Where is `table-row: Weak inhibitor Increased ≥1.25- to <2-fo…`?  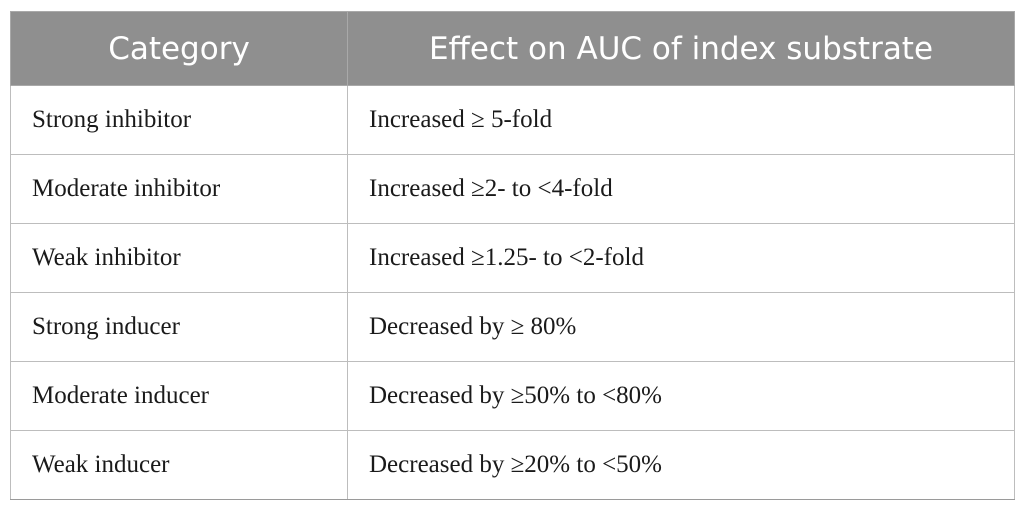 table-row: Weak inhibitor Increased ≥1.25- to <2-fo… is located at coordinates (512, 258).